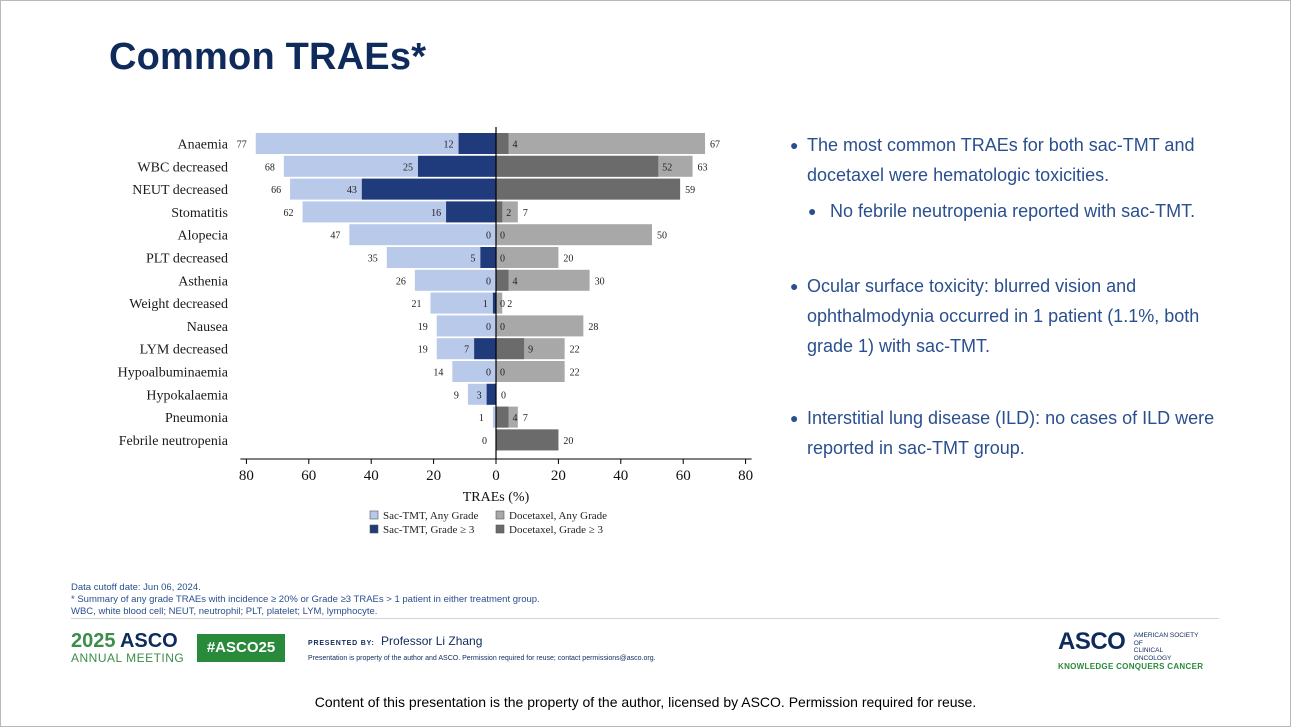 This screenshot has height=727, width=1291. What do you see at coordinates (202, 236) in the screenshot?
I see `category-label: Alopecia` at bounding box center [202, 236].